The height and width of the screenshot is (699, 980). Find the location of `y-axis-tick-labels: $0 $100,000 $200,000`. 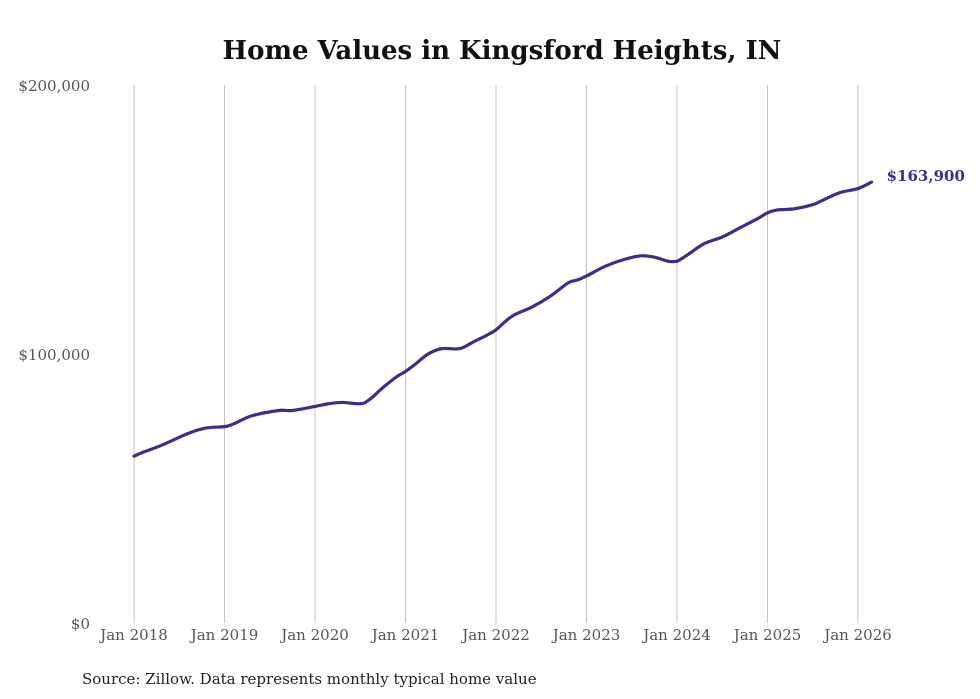

y-axis-tick-labels: $0 $100,000 $200,000 is located at coordinates (54, 355).